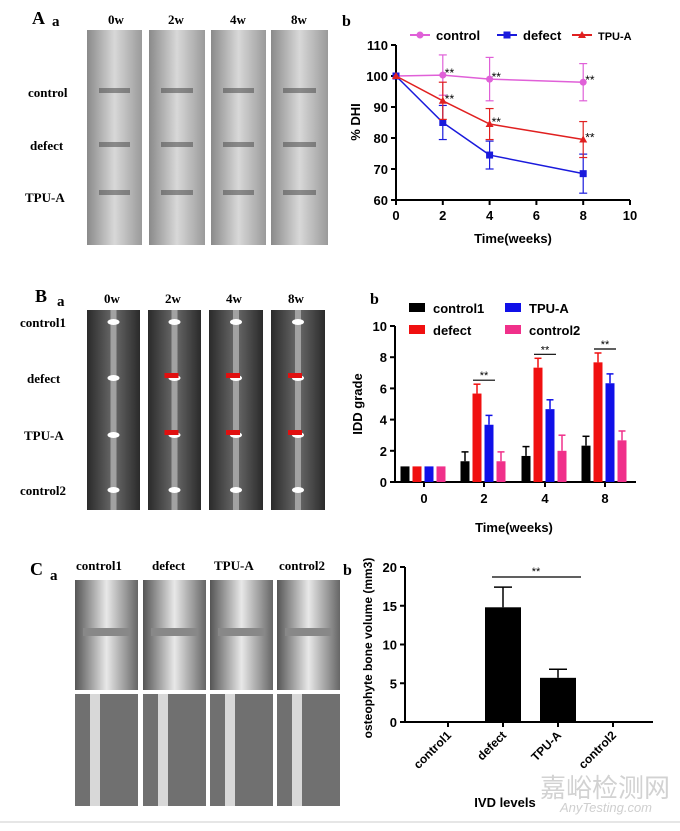  What do you see at coordinates (234, 565) in the screenshot?
I see `col-label: TPU-A` at bounding box center [234, 565].